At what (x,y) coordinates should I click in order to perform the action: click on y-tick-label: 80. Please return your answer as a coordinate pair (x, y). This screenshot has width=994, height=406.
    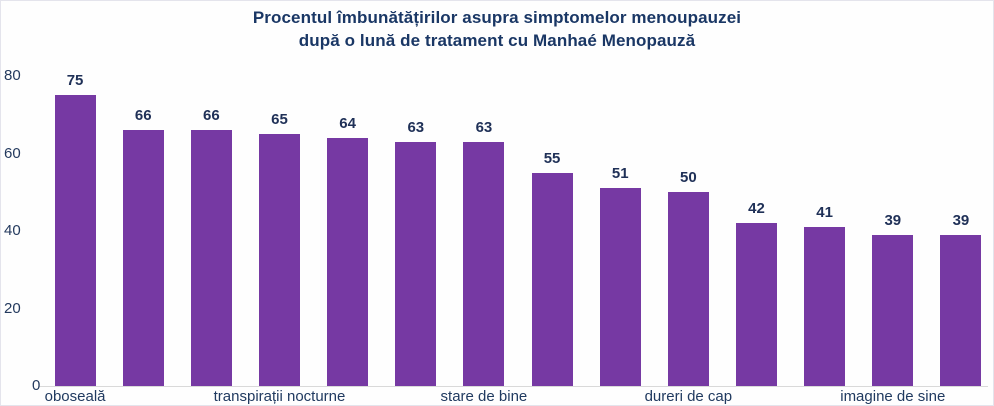
    Looking at the image, I should click on (12, 75).